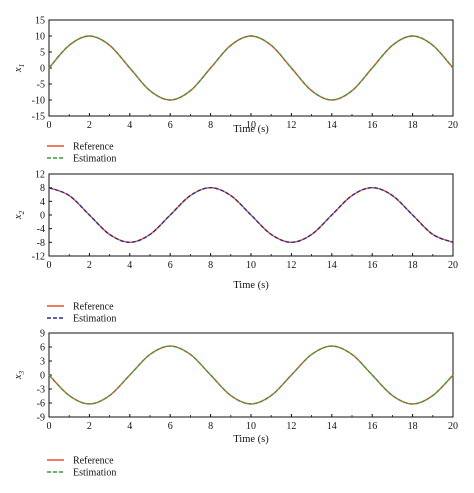 The width and height of the screenshot is (474, 493). I want to click on y-tick-label: -5, so click(41, 85).